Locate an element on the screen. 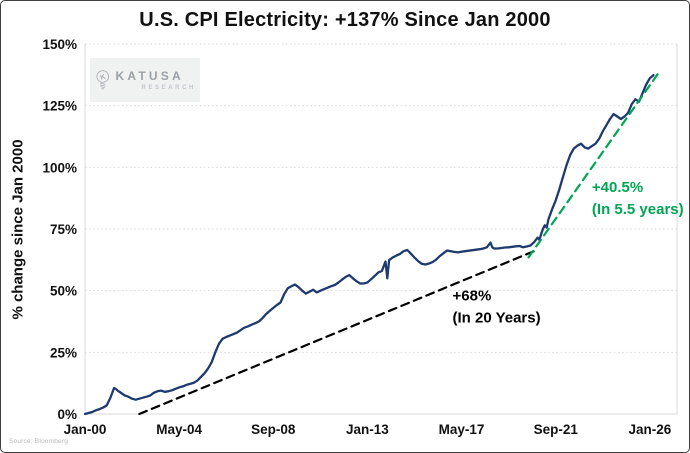 This screenshot has width=690, height=453. y-tick-label: 100% is located at coordinates (59, 167).